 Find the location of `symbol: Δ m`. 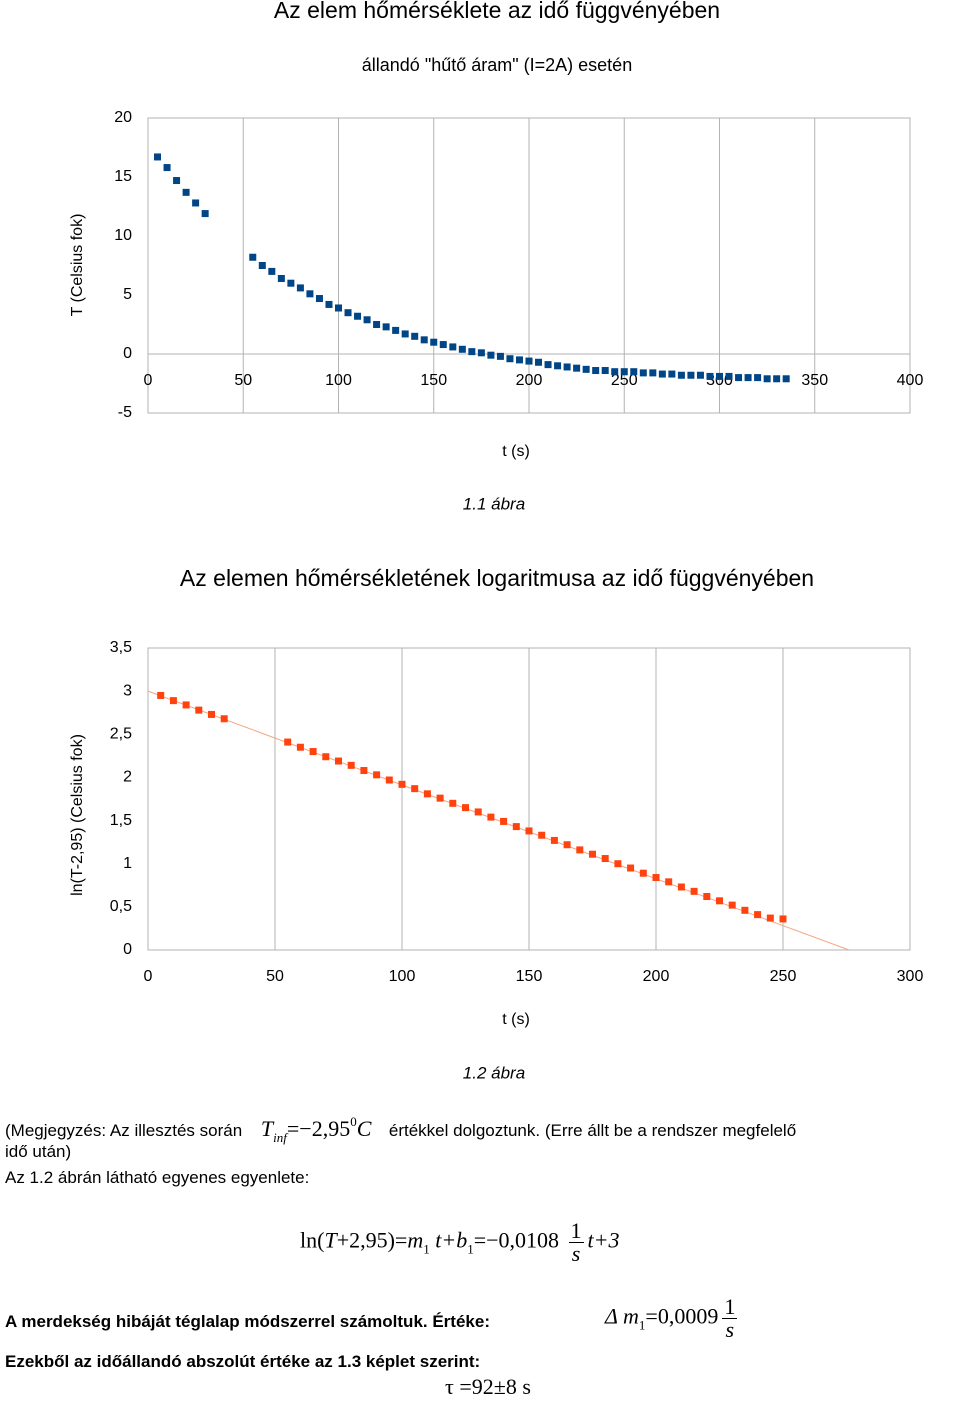

symbol: Δ m is located at coordinates (622, 1316).